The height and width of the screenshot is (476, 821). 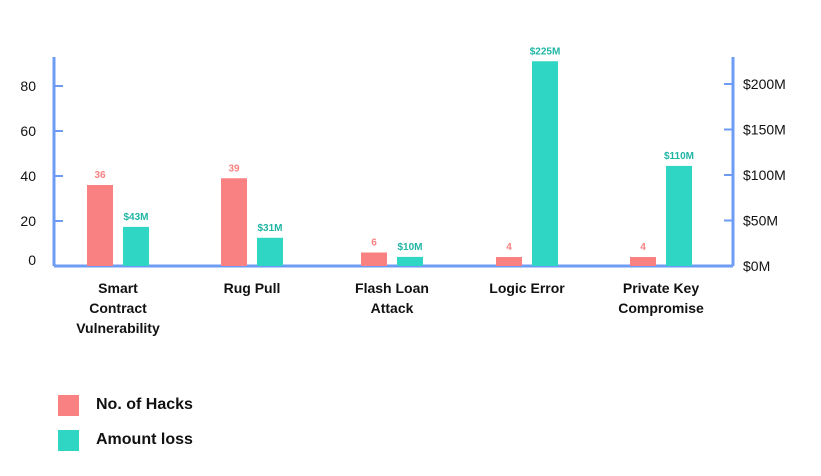 What do you see at coordinates (764, 175) in the screenshot?
I see `right-tick-label: $100M` at bounding box center [764, 175].